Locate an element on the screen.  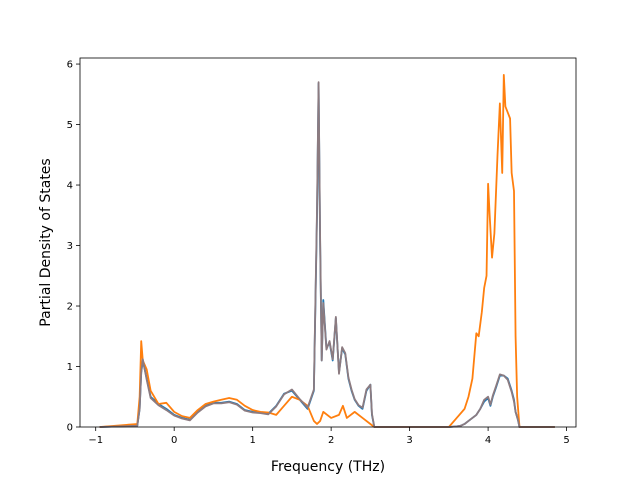
x-axis-ticks: −1 0 1 2 3 4 5 is located at coordinates (329, 436).